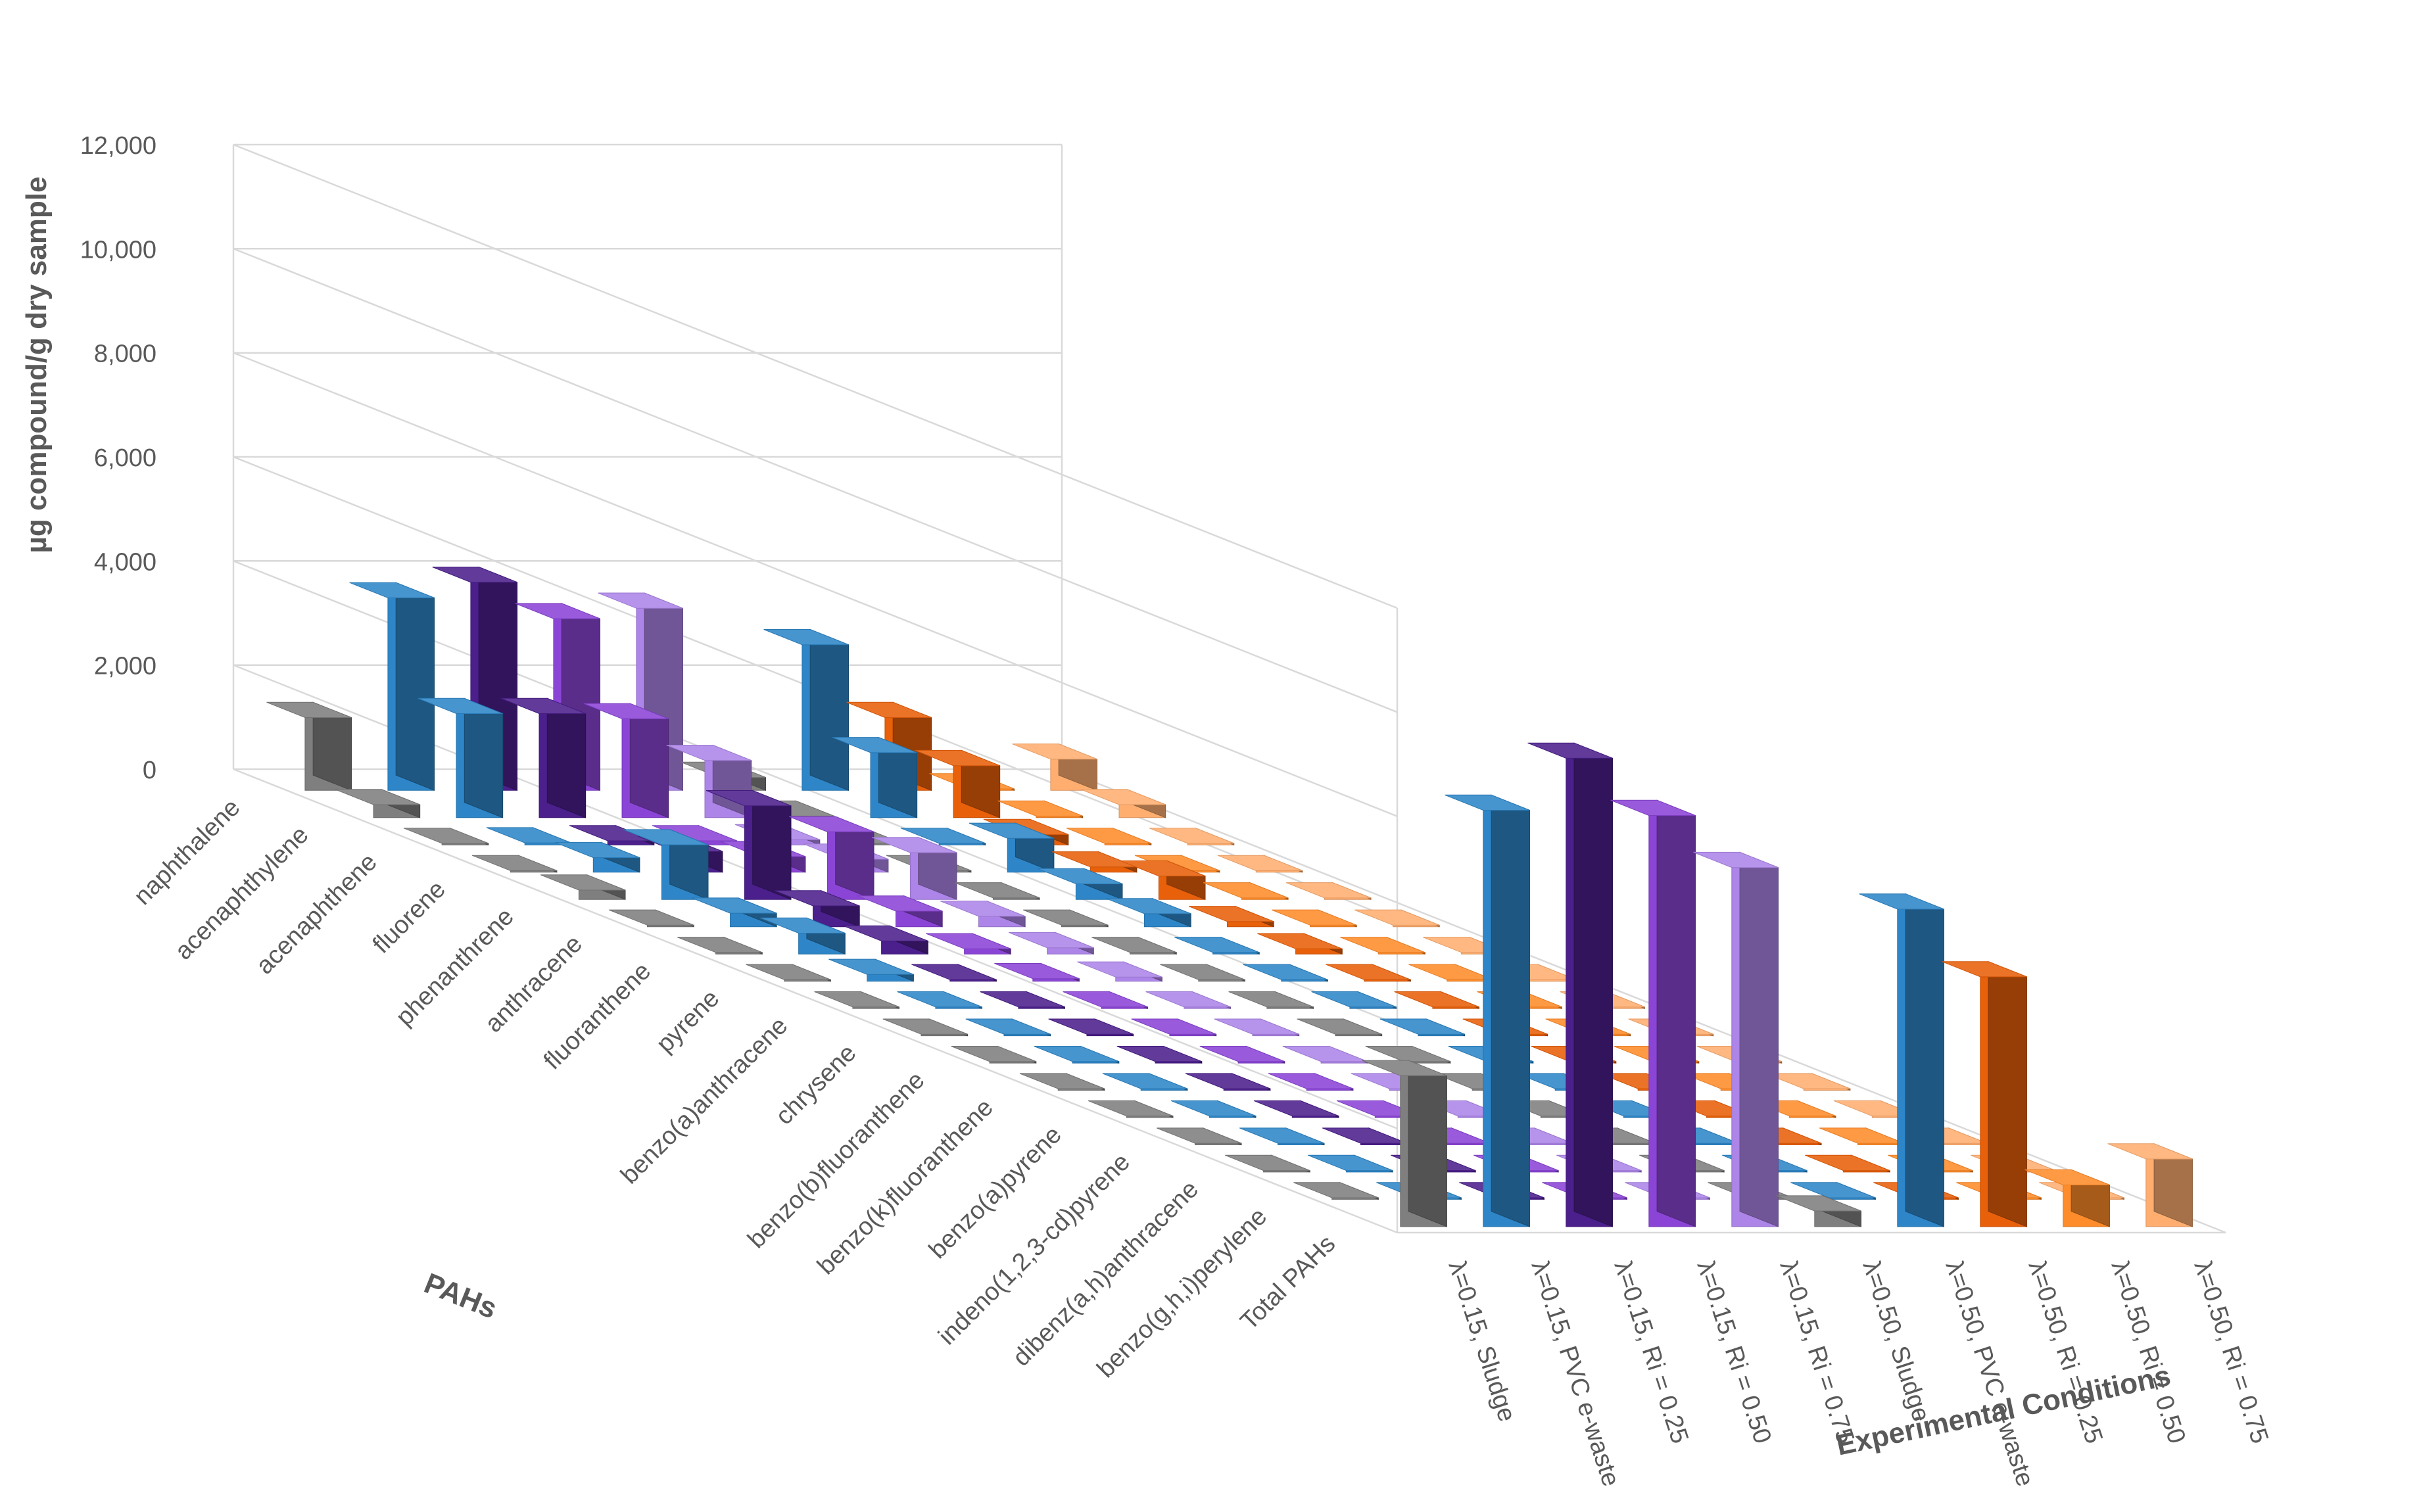  What do you see at coordinates (1091, 1027) in the screenshot?
I see `bar-0-15-ri-0-25-chrysene` at bounding box center [1091, 1027].